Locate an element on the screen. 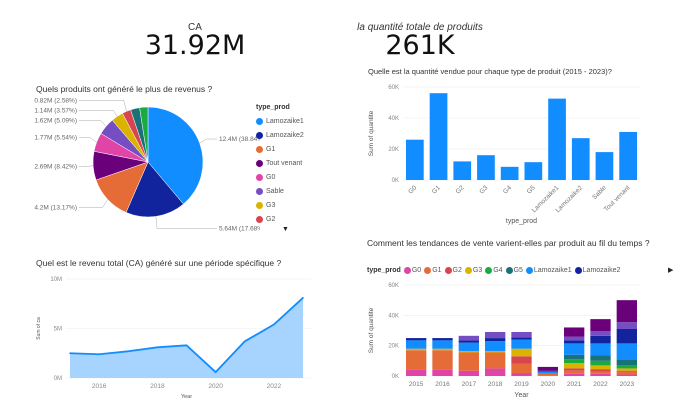 Image resolution: width=680 pixels, height=412 pixels. stacked-legend-item: G2 is located at coordinates (453, 270).